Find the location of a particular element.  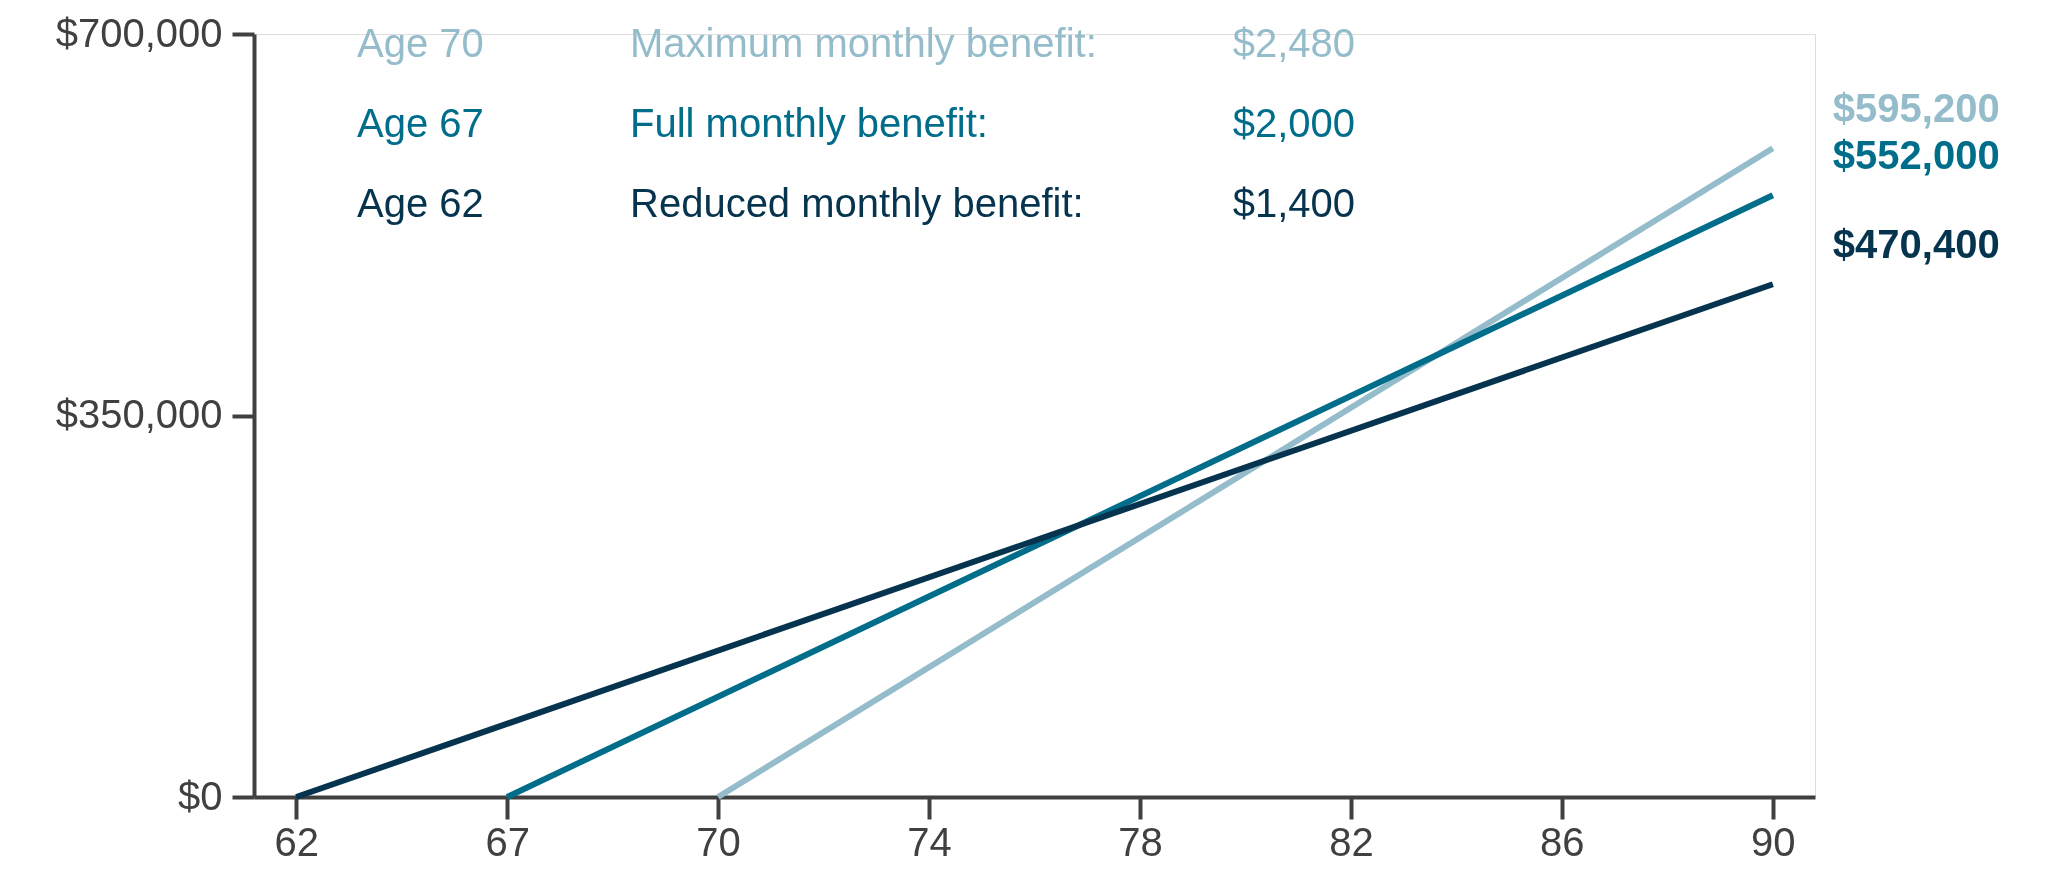

x-tick-label: 86 is located at coordinates (1562, 841).